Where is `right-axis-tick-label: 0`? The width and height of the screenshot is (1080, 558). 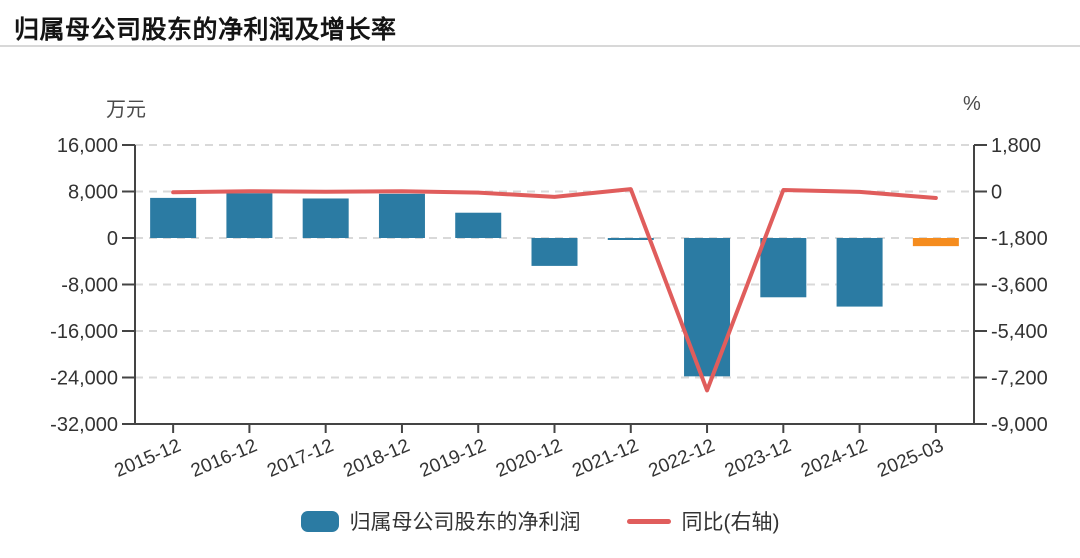 right-axis-tick-label: 0 is located at coordinates (996, 193).